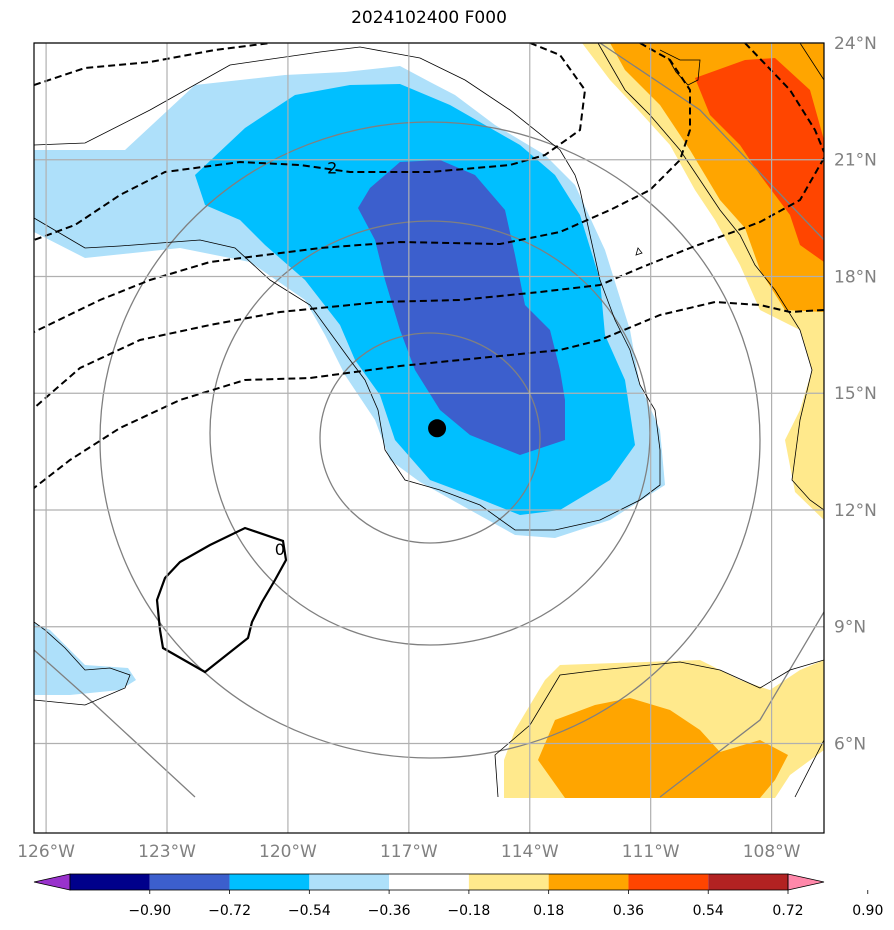  I want to click on latitude-label: 12°N, so click(855, 511).